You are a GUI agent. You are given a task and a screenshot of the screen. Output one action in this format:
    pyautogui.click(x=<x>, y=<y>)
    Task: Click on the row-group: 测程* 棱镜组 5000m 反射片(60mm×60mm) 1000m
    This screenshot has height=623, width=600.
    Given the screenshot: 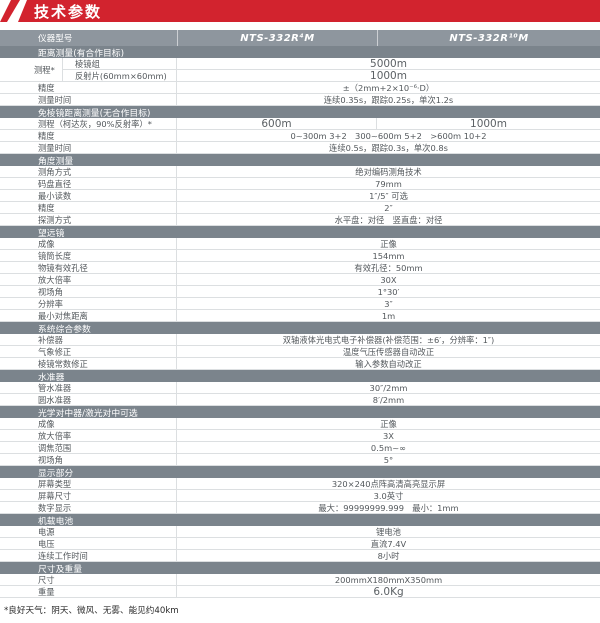 What is the action you would take?
    pyautogui.click(x=300, y=70)
    